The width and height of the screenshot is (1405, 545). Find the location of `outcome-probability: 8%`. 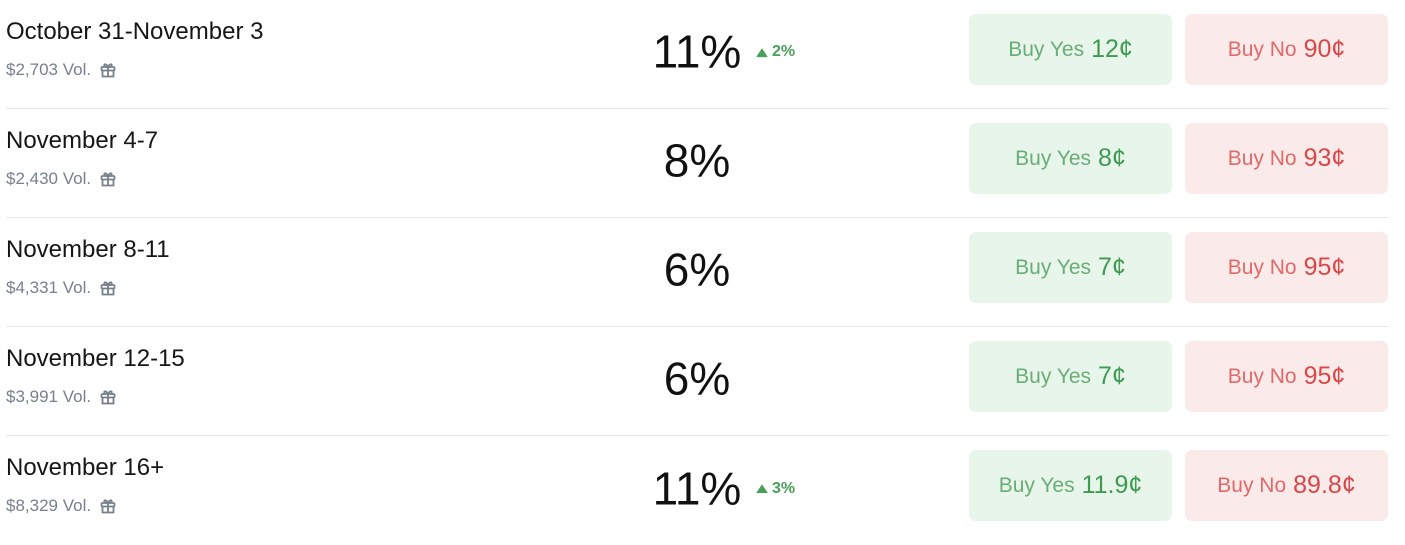

outcome-probability: 8% is located at coordinates (697, 160).